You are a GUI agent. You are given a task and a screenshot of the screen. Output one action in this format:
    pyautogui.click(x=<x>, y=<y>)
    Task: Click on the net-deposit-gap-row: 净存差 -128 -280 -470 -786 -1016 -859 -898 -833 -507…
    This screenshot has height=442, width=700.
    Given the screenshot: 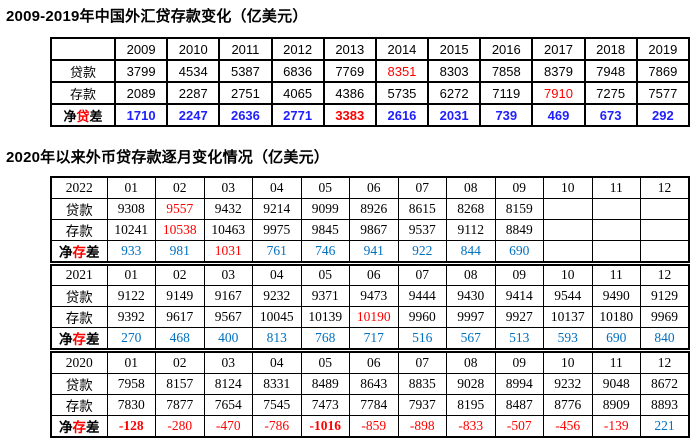 What is the action you would take?
    pyautogui.click(x=370, y=425)
    